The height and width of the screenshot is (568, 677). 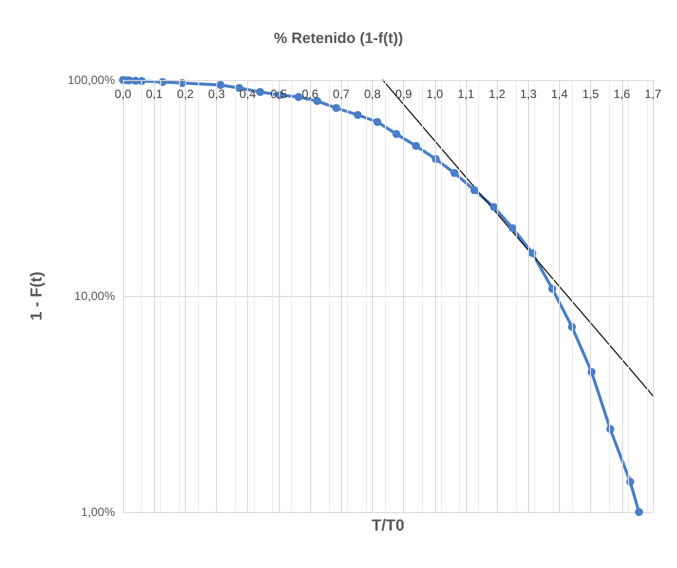 What do you see at coordinates (466, 94) in the screenshot?
I see `x-tick-label: 1,1` at bounding box center [466, 94].